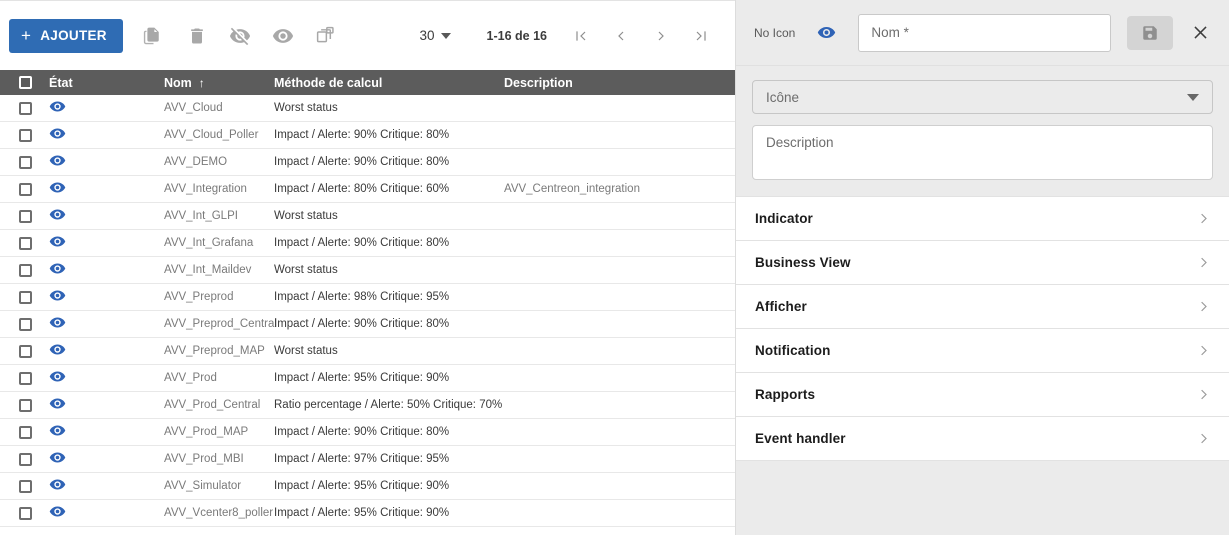 The width and height of the screenshot is (1229, 535). Describe the element at coordinates (435, 35) in the screenshot. I see `page-size-select: 30` at that location.